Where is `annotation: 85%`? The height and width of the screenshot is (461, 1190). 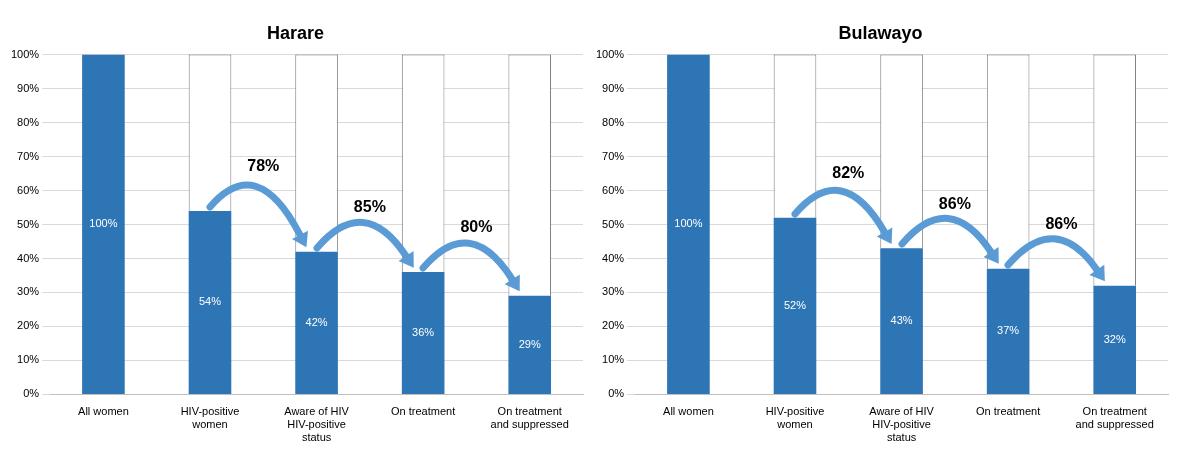 annotation: 85% is located at coordinates (369, 207).